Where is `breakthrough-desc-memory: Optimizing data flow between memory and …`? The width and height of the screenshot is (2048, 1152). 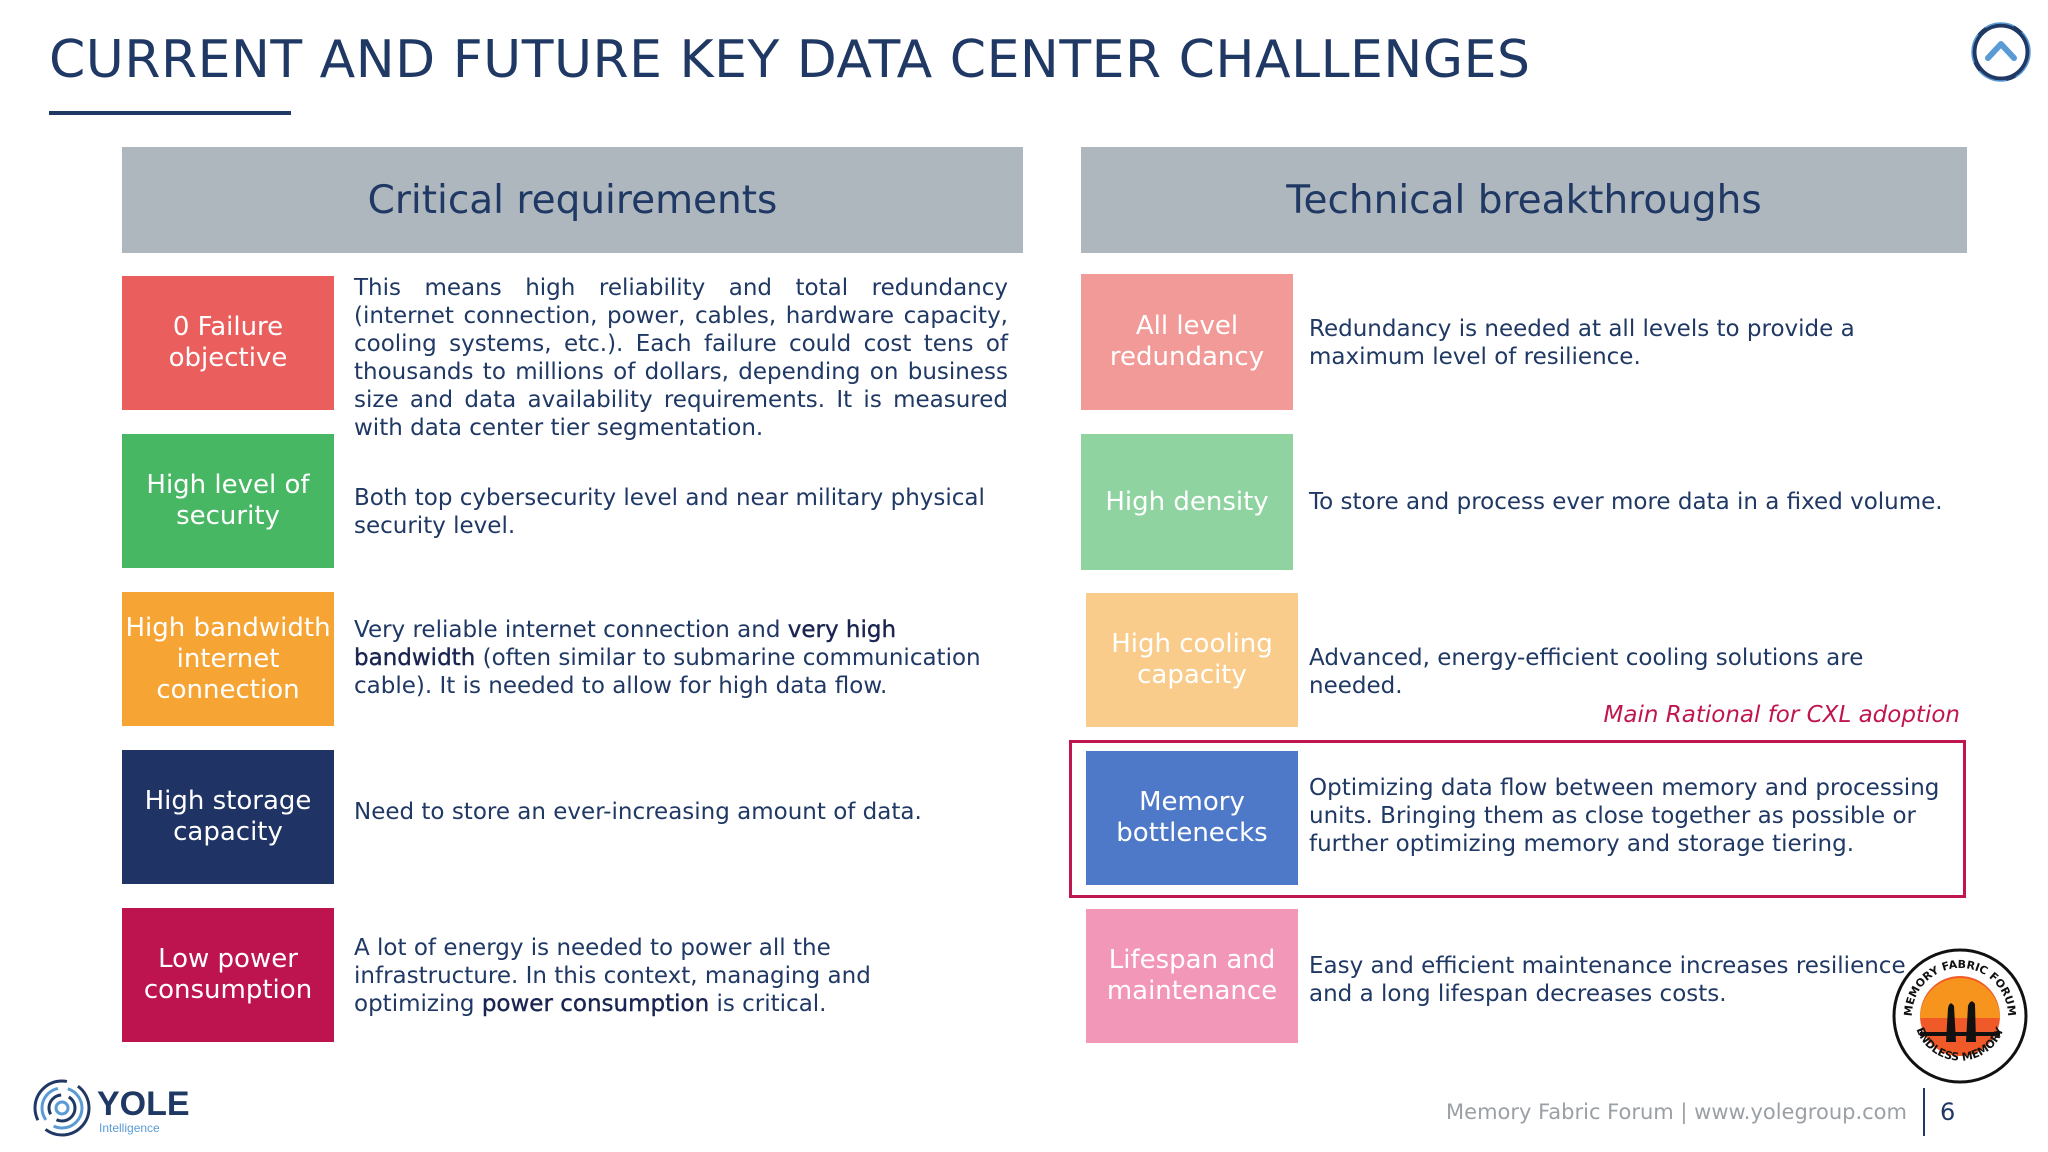 breakthrough-desc-memory: Optimizing data flow between memory and … is located at coordinates (1624, 816).